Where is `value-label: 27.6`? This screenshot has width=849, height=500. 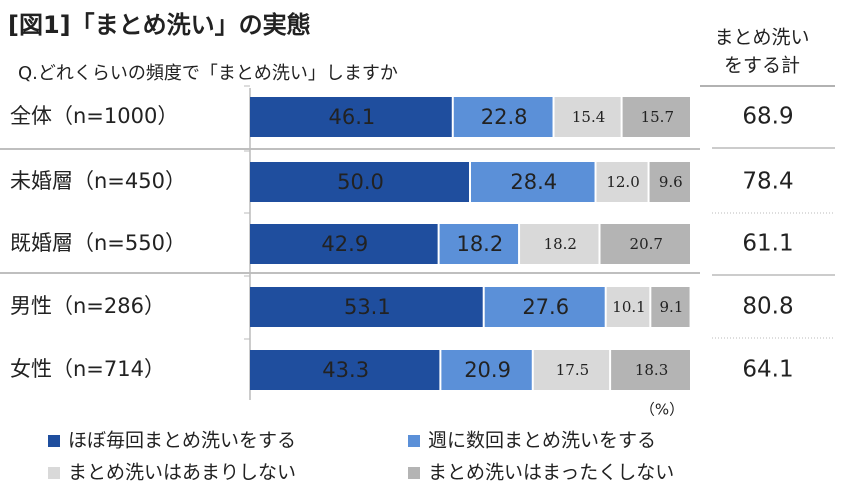 value-label: 27.6 is located at coordinates (545, 307).